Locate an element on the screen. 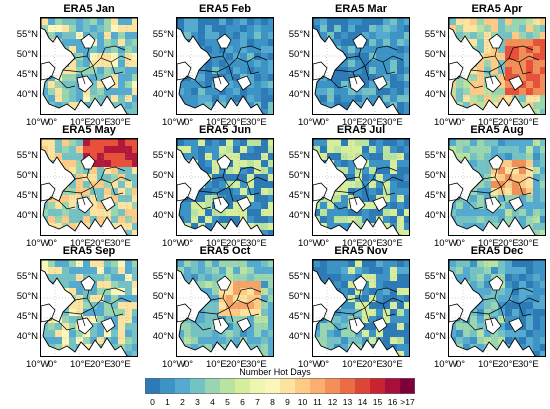  country-borders is located at coordinates (503, 67).